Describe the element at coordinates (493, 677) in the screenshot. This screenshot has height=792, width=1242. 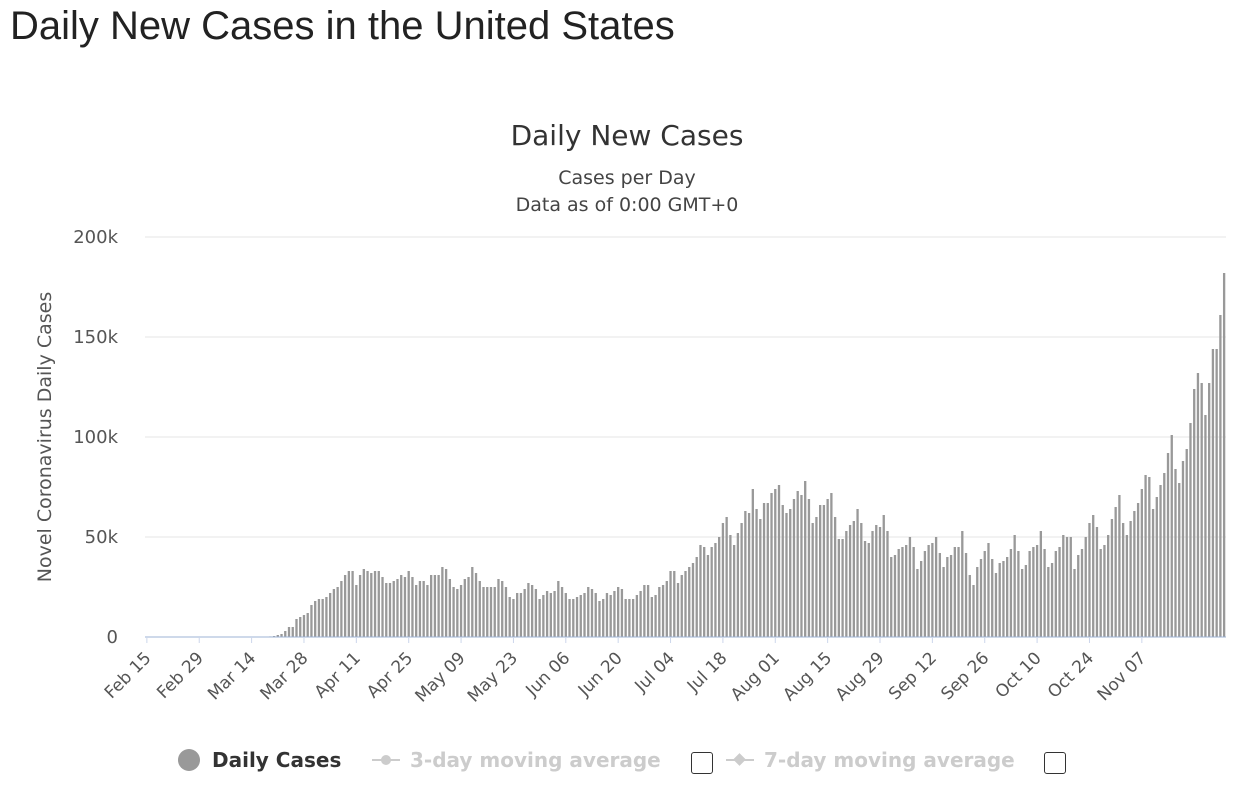
I see `x-tick-label: May 23` at that location.